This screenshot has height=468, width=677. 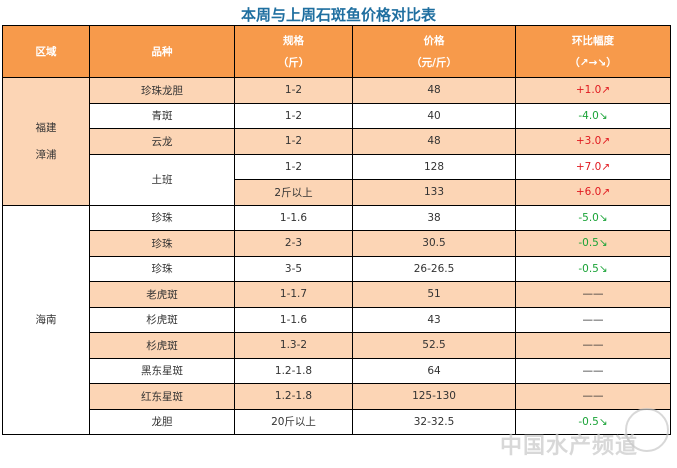 What do you see at coordinates (434, 268) in the screenshot?
I see `price-cell: 26-26.5` at bounding box center [434, 268].